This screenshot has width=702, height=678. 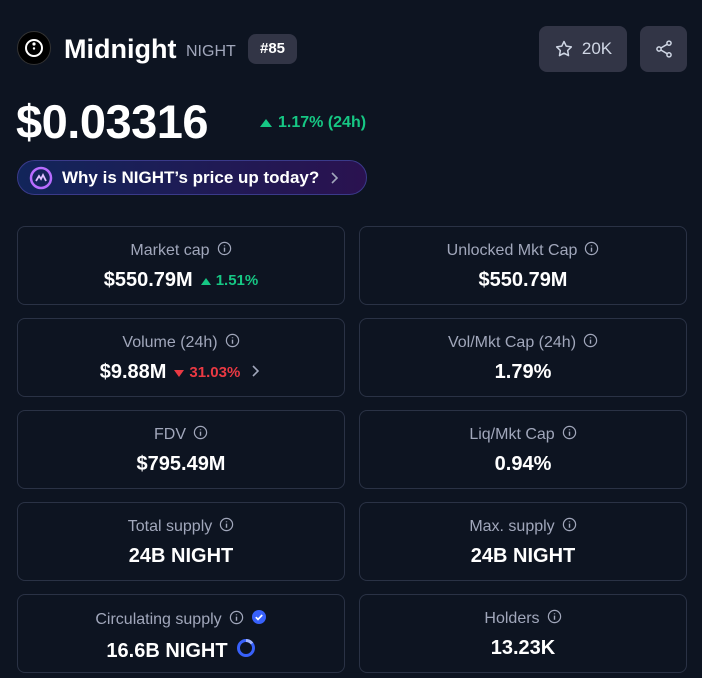 I want to click on stat-value-row: $550.79M, so click(x=523, y=280).